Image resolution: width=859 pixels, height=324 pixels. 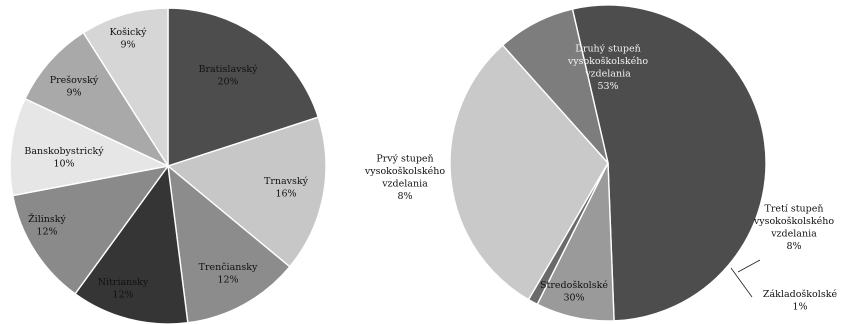 What do you see at coordinates (64, 158) in the screenshot?
I see `slice-label-banskobystricky: Banskobystrický 10%` at bounding box center [64, 158].